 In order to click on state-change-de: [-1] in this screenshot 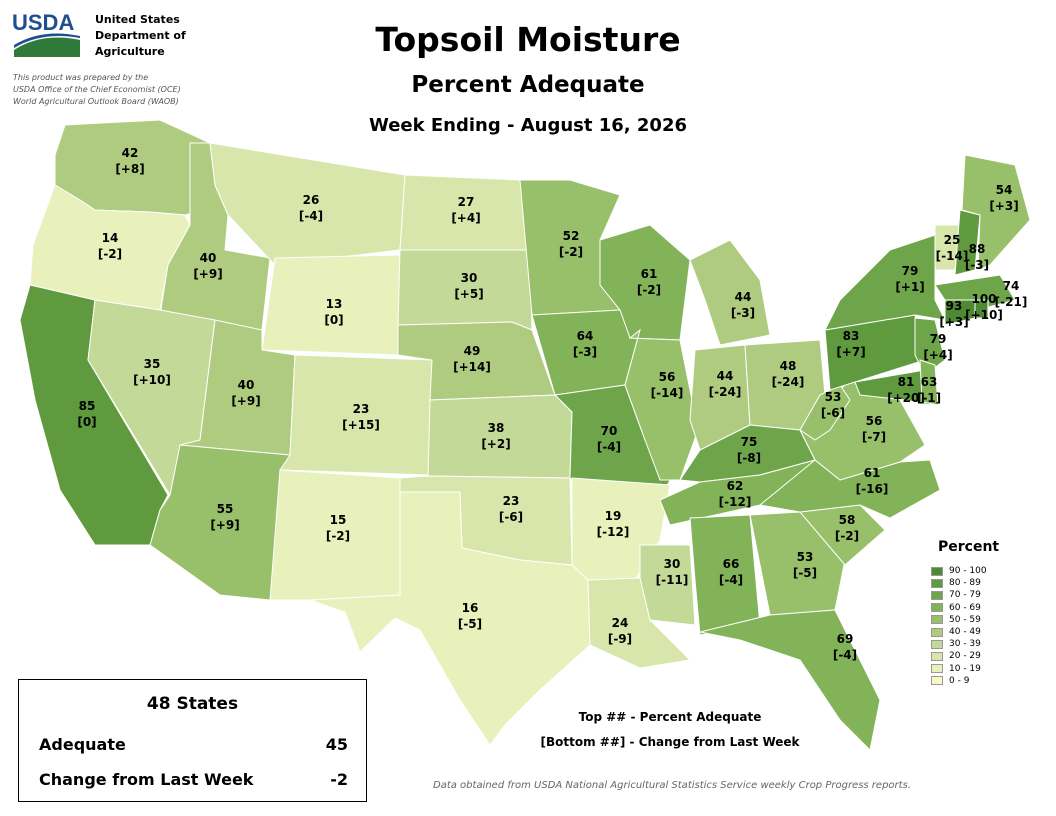, I will do `click(929, 398)`.